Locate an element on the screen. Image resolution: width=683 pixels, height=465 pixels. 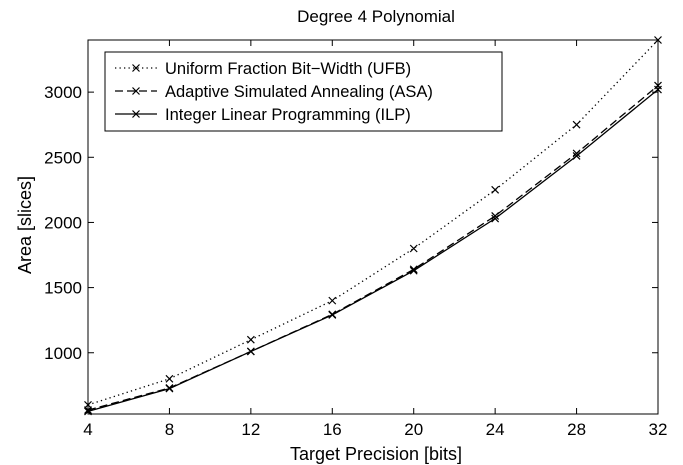
y-tick-label: 1500 is located at coordinates (63, 288).